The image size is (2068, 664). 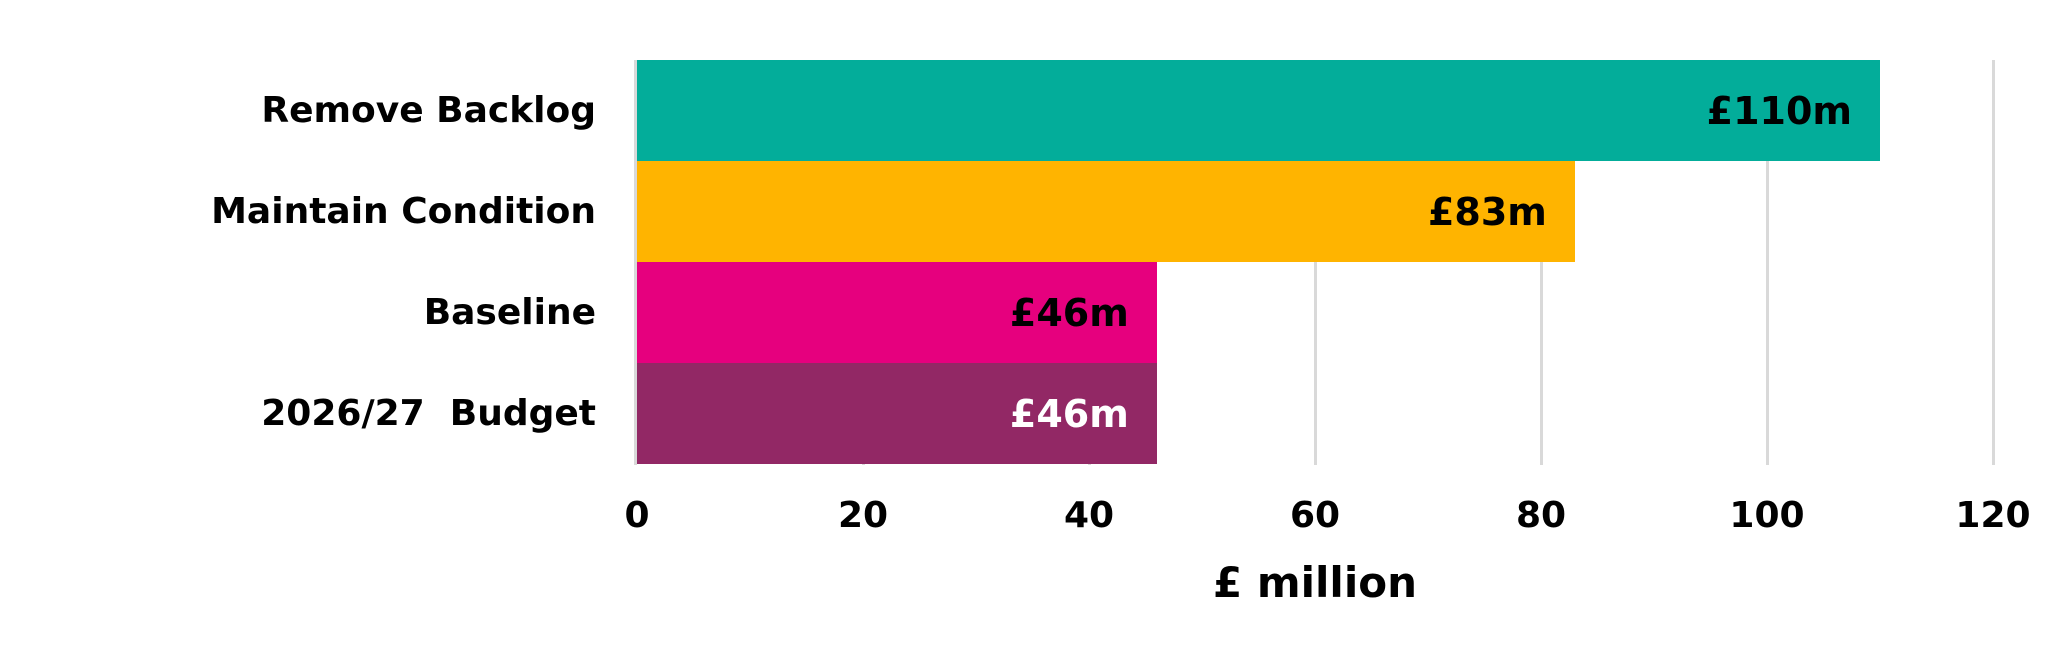 I want to click on y-axis-line, so click(x=635, y=262).